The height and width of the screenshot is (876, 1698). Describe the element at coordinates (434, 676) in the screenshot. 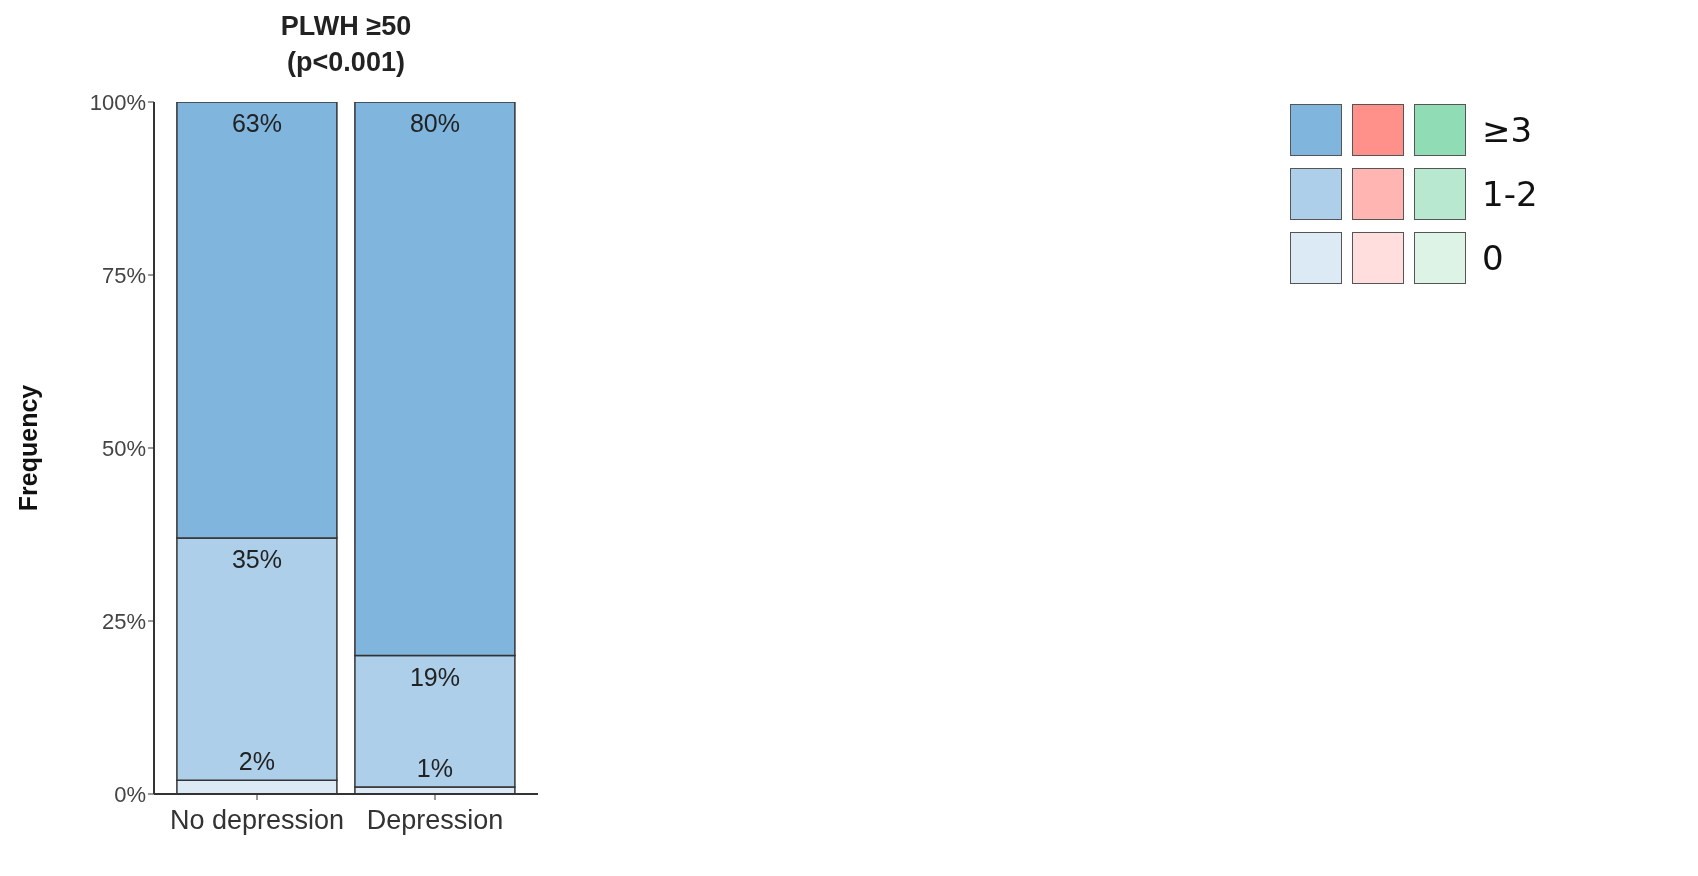

I see `data-label: 19%` at that location.